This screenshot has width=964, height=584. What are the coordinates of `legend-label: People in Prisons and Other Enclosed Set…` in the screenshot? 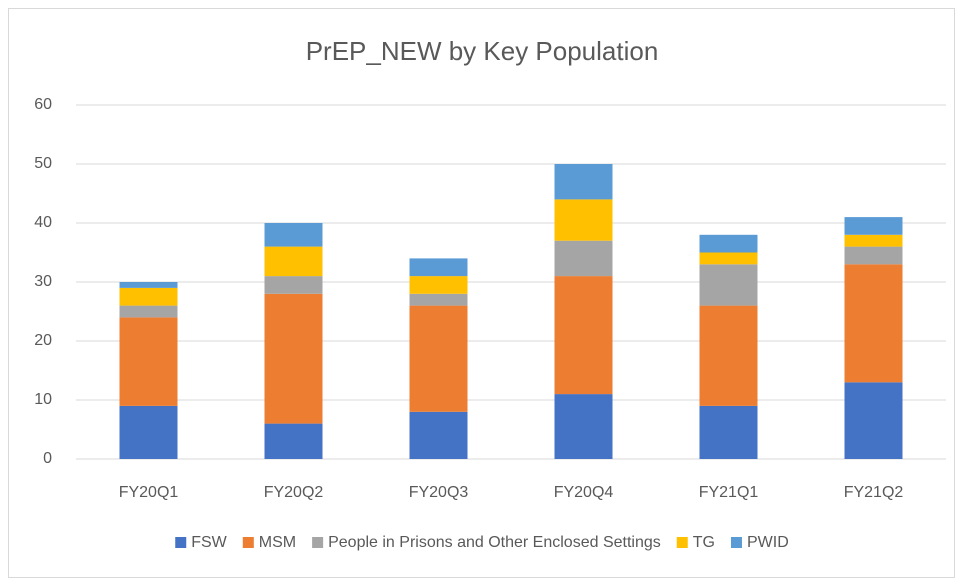 It's located at (494, 542).